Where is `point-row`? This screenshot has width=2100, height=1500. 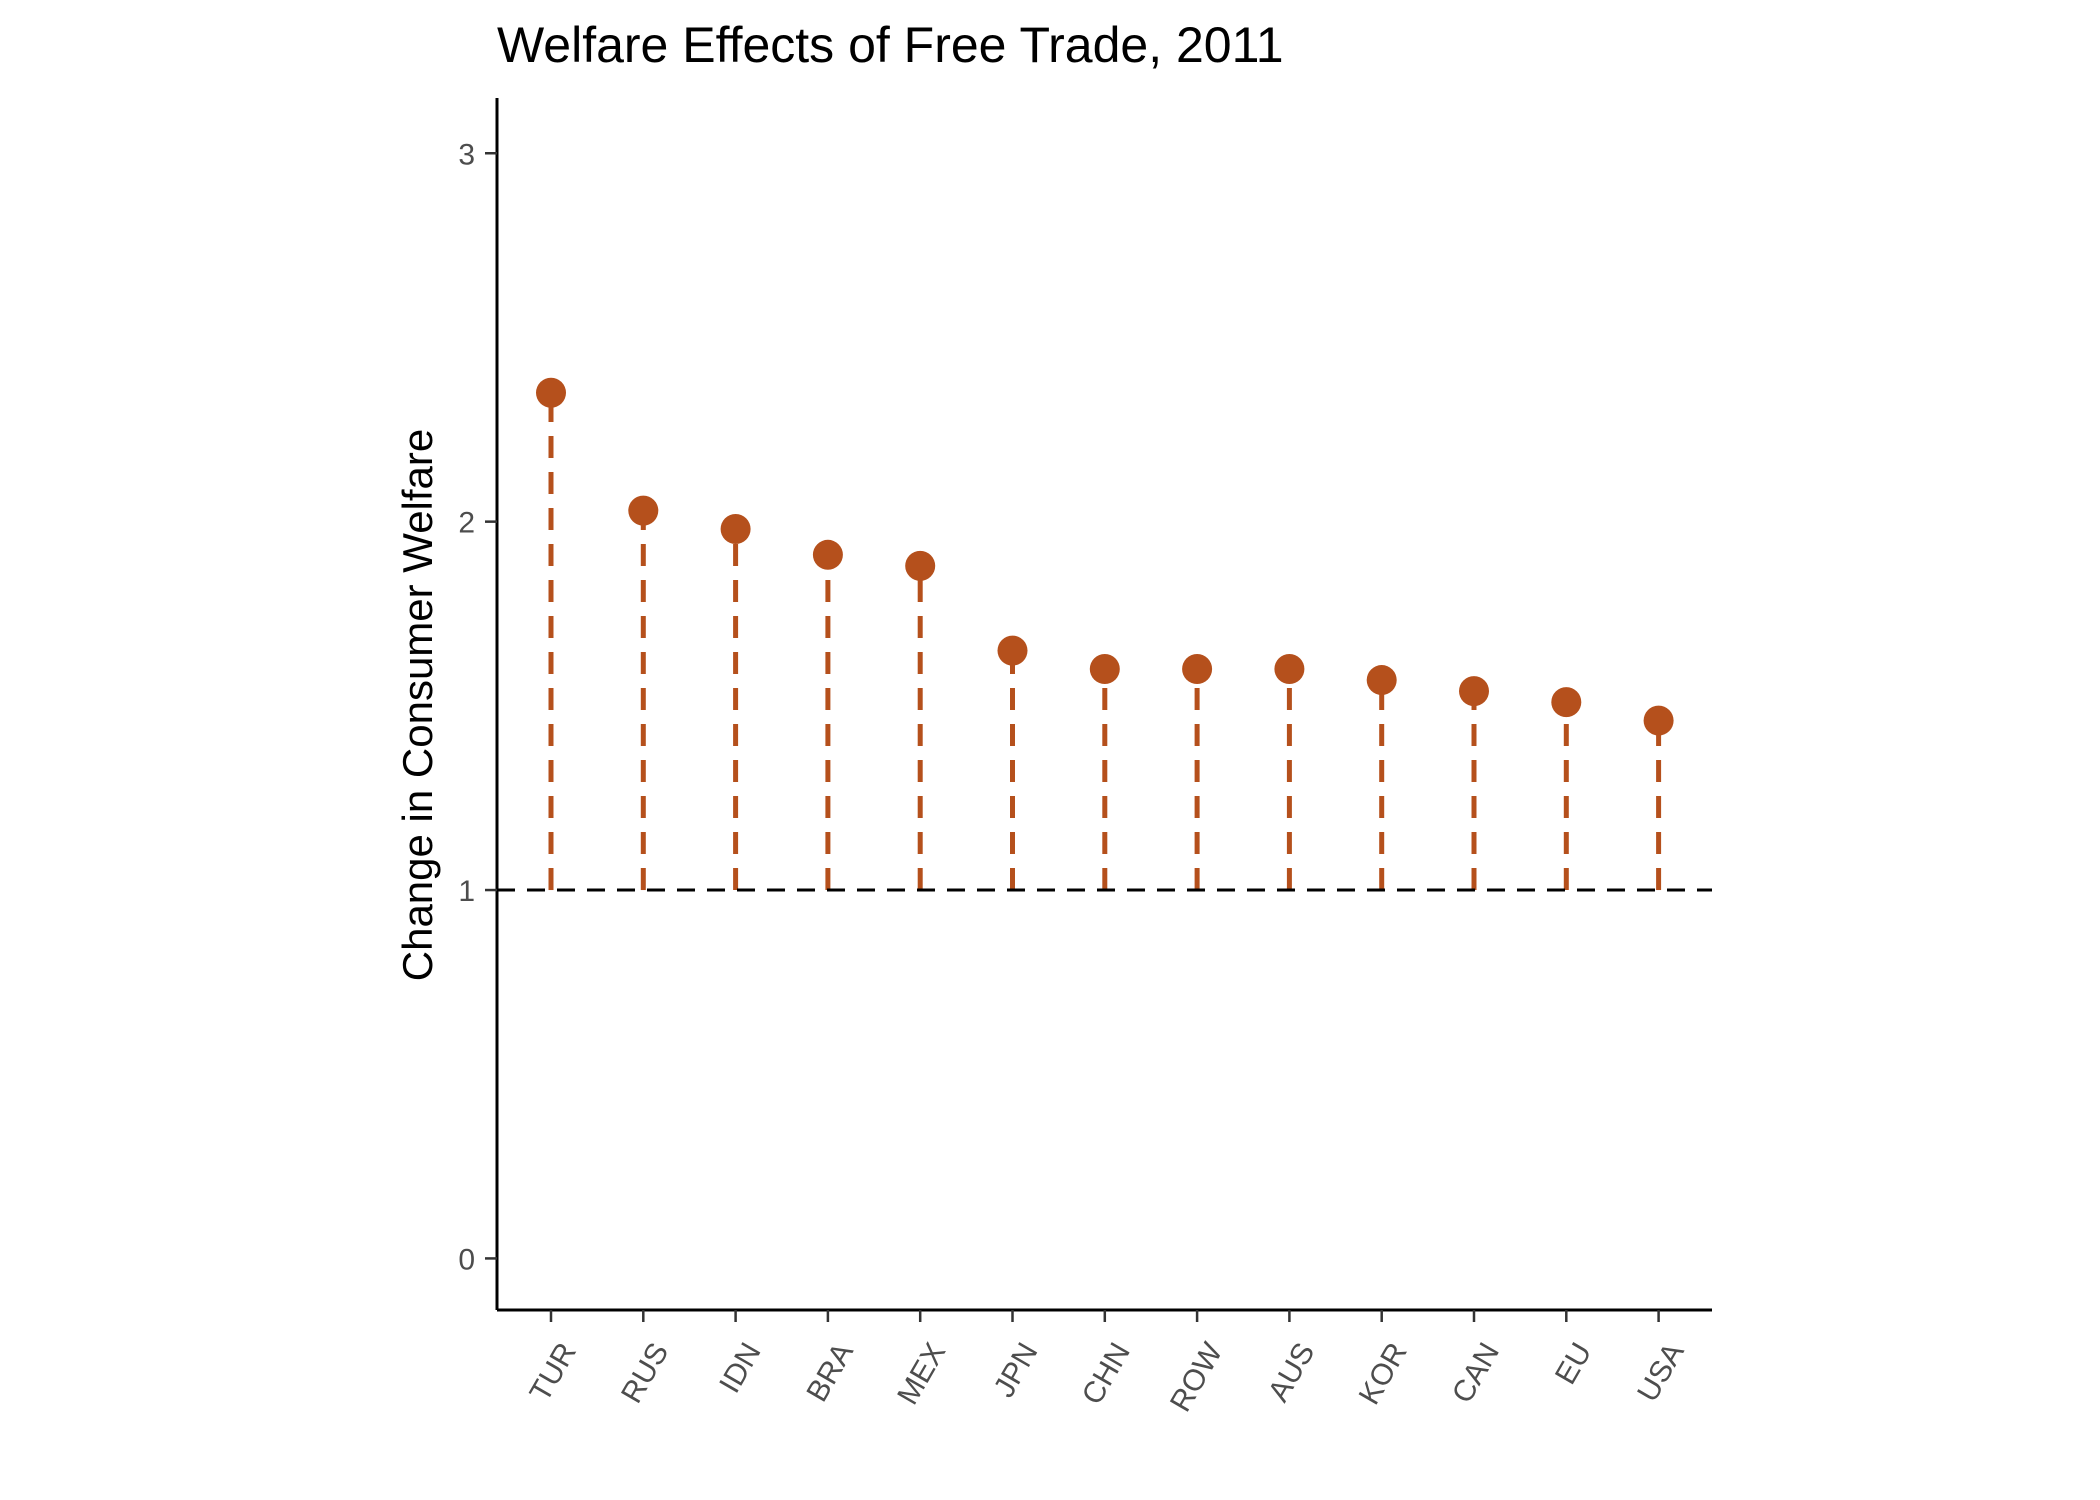
point-row is located at coordinates (1197, 669).